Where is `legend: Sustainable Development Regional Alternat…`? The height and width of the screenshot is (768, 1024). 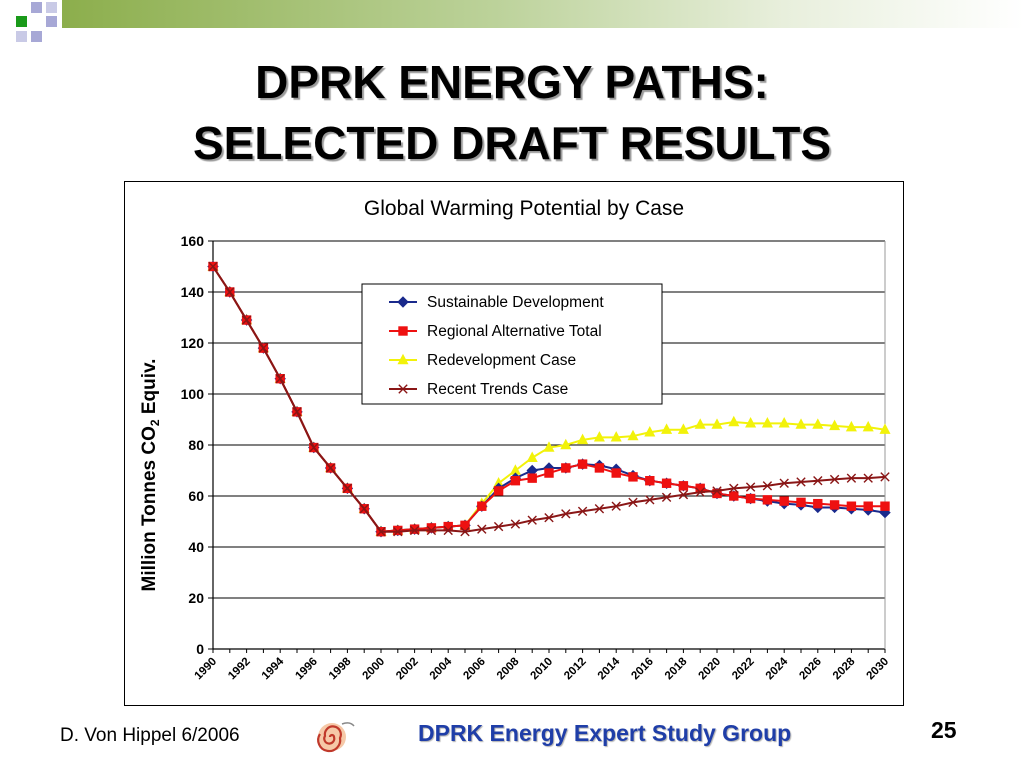
legend: Sustainable Development Regional Alternat… is located at coordinates (512, 344).